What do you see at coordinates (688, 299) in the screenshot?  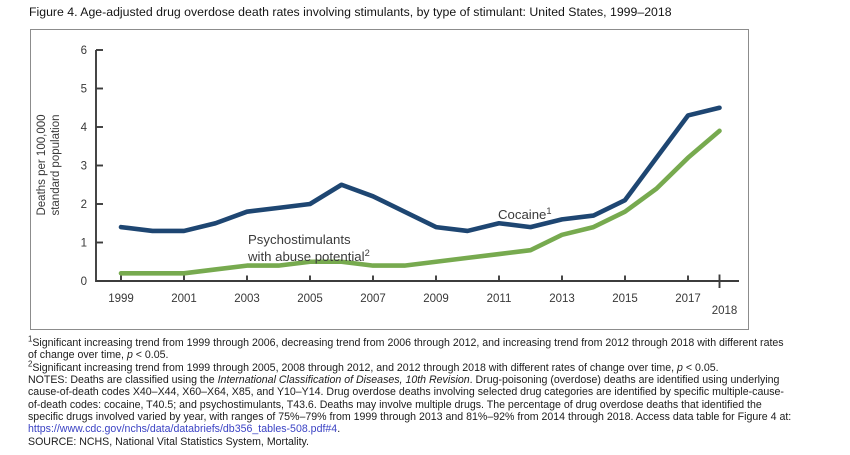 I see `x-tick-label: 2017` at bounding box center [688, 299].